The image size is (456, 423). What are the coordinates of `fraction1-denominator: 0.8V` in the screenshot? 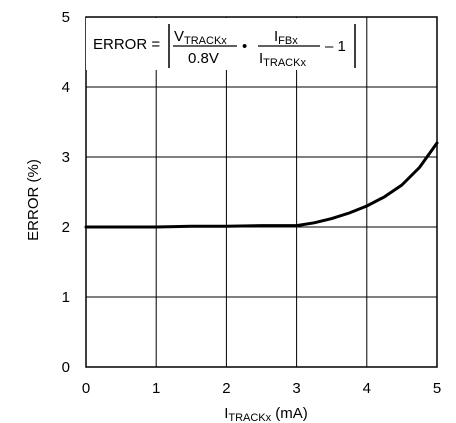 It's located at (203, 58).